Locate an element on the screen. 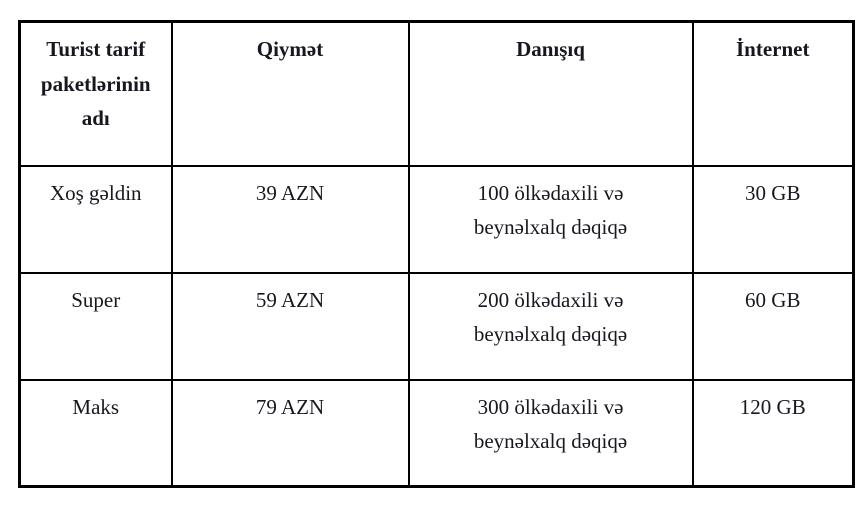  header-cell-internet: İnternet is located at coordinates (773, 93).